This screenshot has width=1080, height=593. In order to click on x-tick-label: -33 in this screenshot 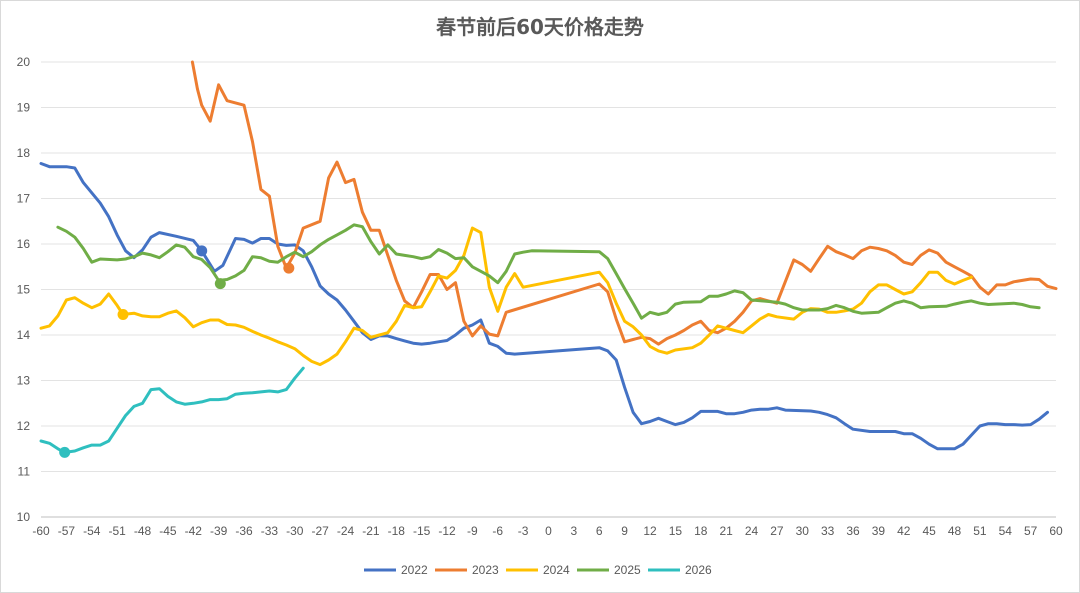, I will do `click(270, 531)`.